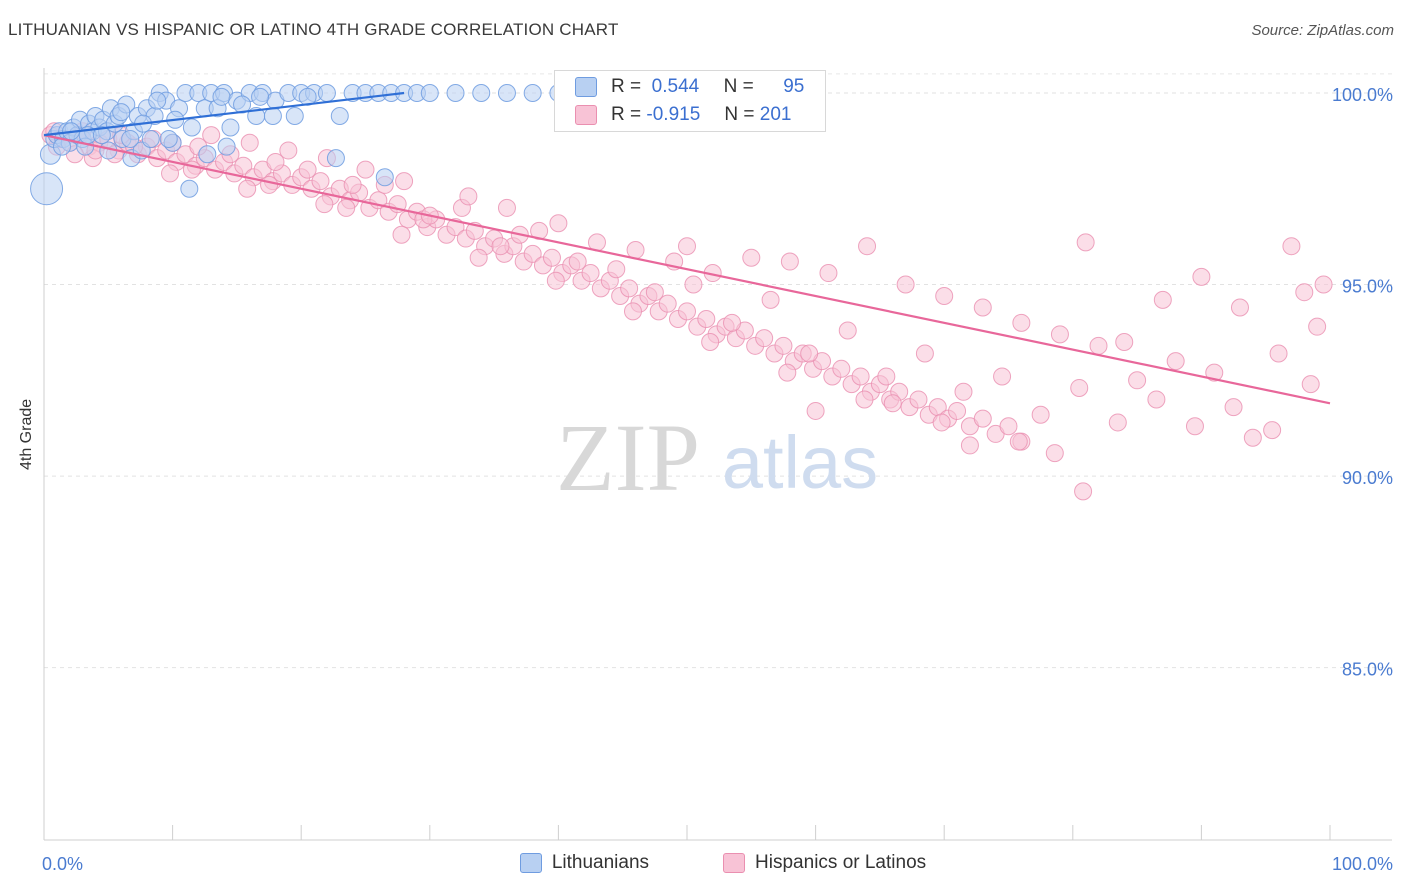 The height and width of the screenshot is (892, 1406). Describe the element at coordinates (224, 114) in the screenshot. I see `lithuanian-trend-line` at that location.